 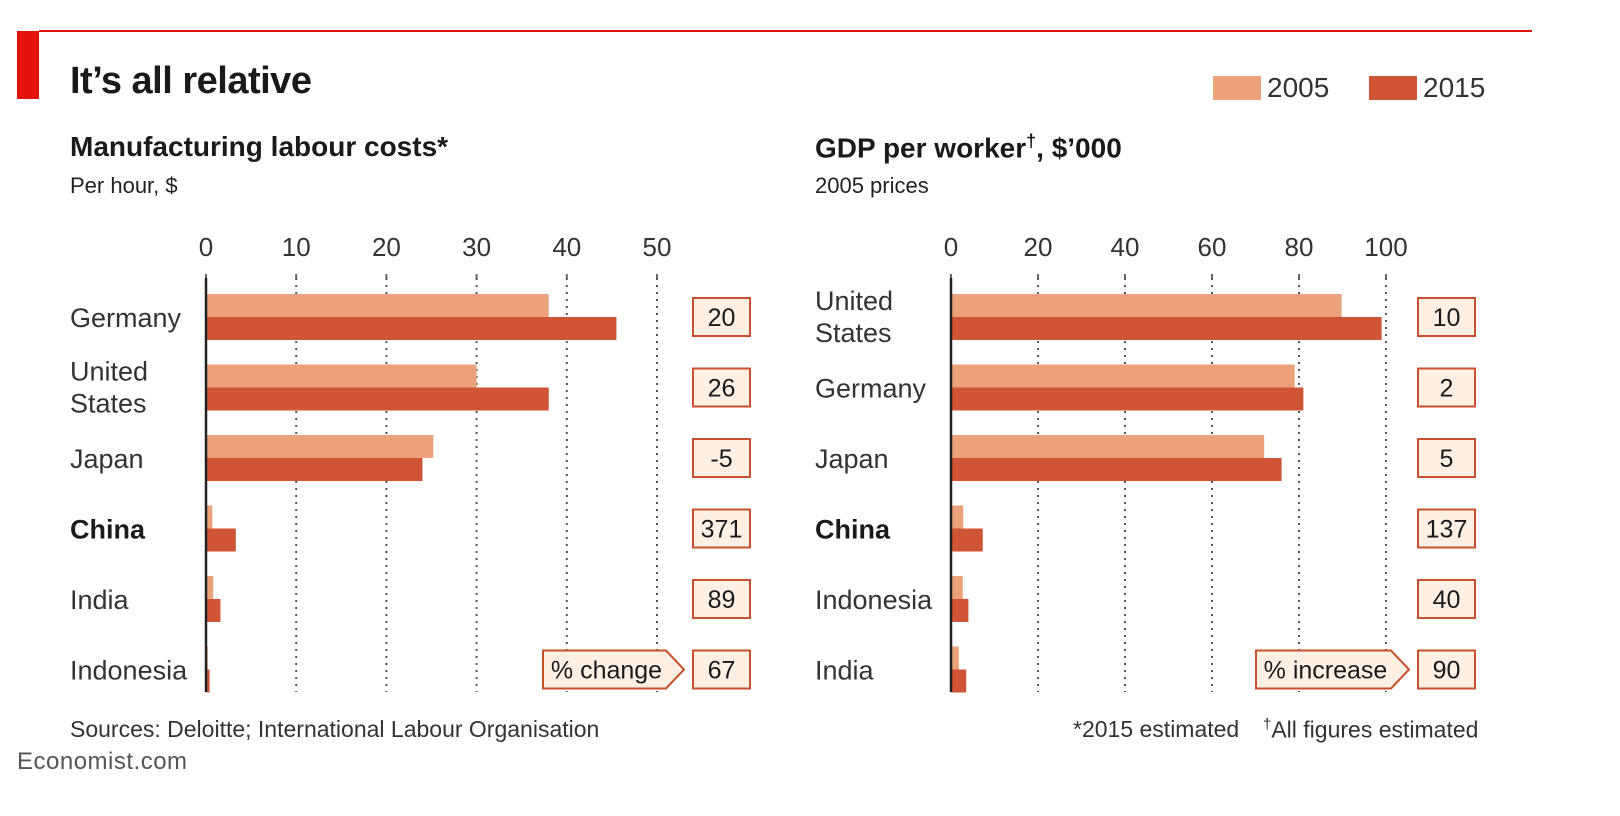 I want to click on legend-label-2015: 2015, so click(x=1454, y=87).